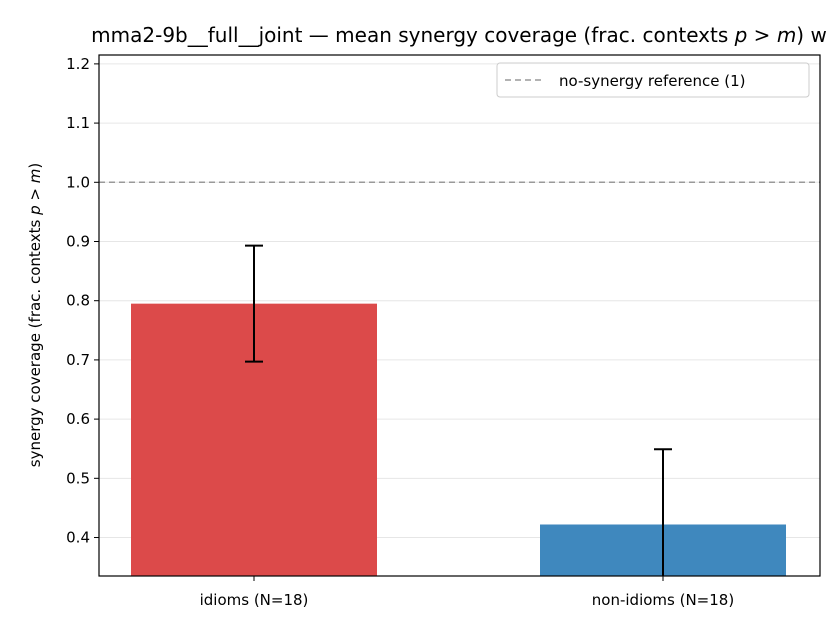 This screenshot has width=840, height=630. I want to click on y-tick-label: 1.1, so click(78, 123).